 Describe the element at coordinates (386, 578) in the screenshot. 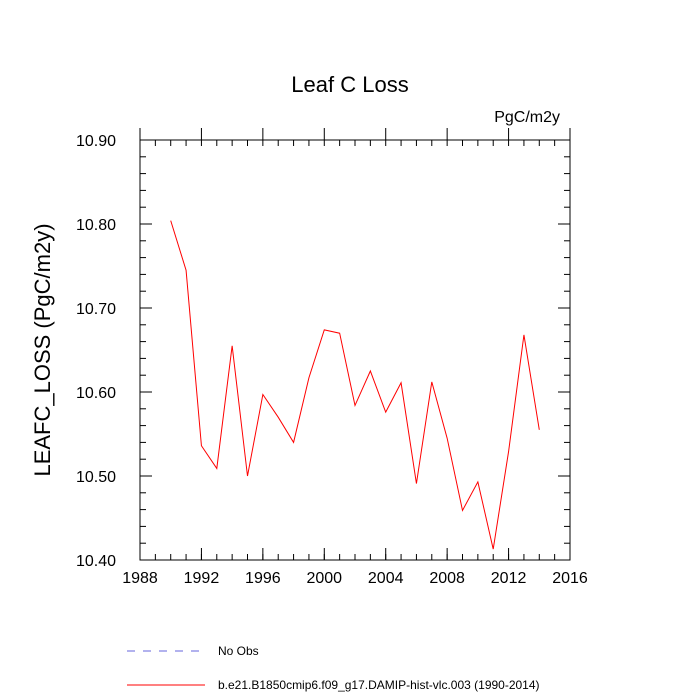

I see `x-tick-label: 2004` at that location.